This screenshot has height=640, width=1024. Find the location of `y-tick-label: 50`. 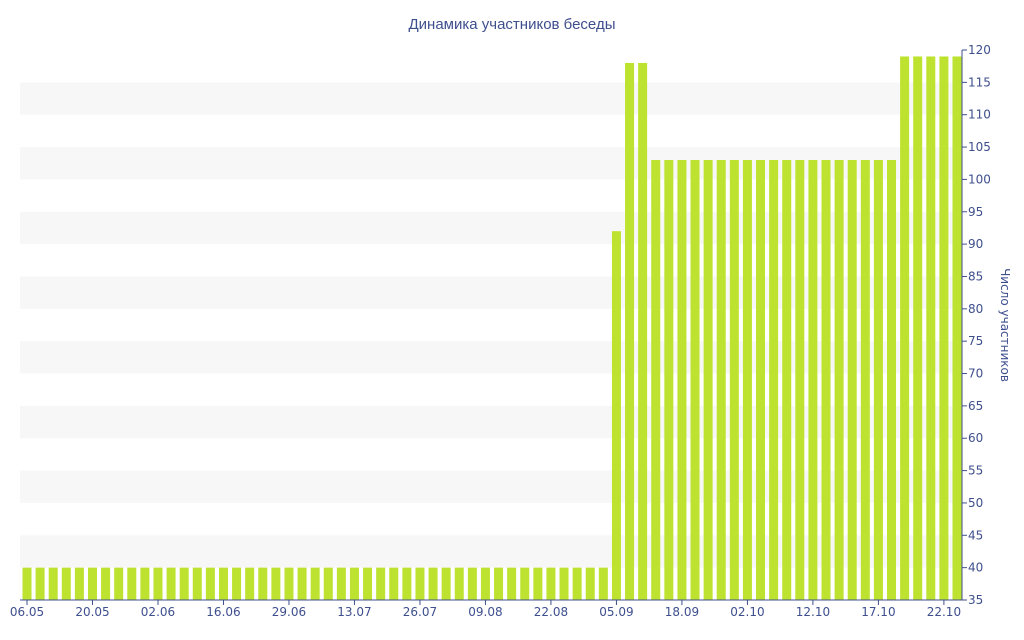

y-tick-label: 50 is located at coordinates (975, 503).